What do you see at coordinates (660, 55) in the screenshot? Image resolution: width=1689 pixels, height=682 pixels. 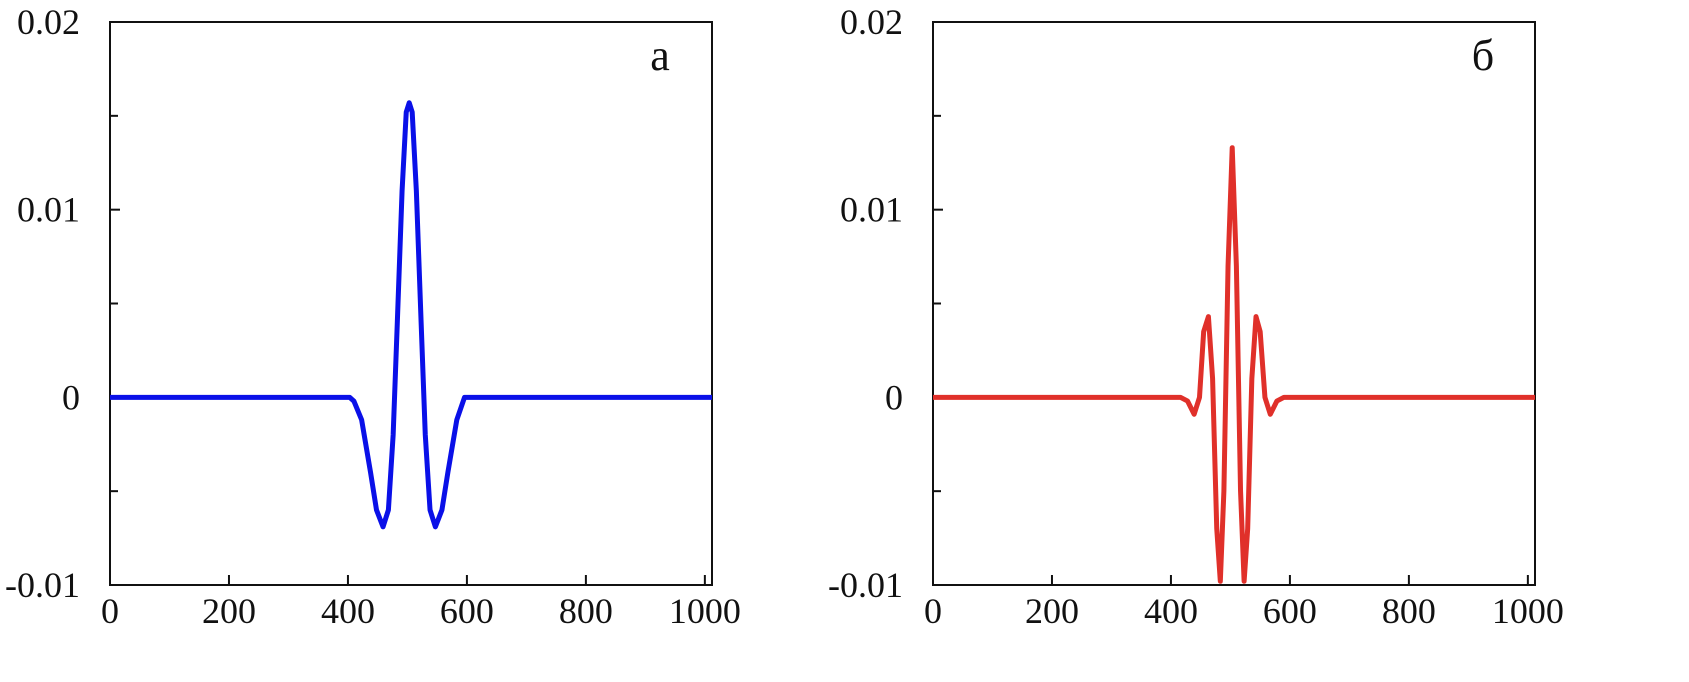 I see `panel-label: а` at bounding box center [660, 55].